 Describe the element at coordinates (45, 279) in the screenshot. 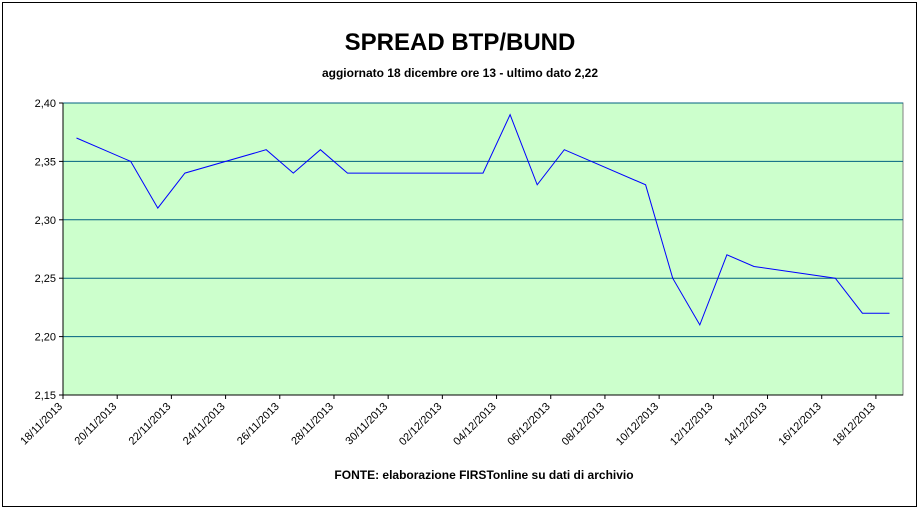

I see `y-tick-label: 2,25` at that location.